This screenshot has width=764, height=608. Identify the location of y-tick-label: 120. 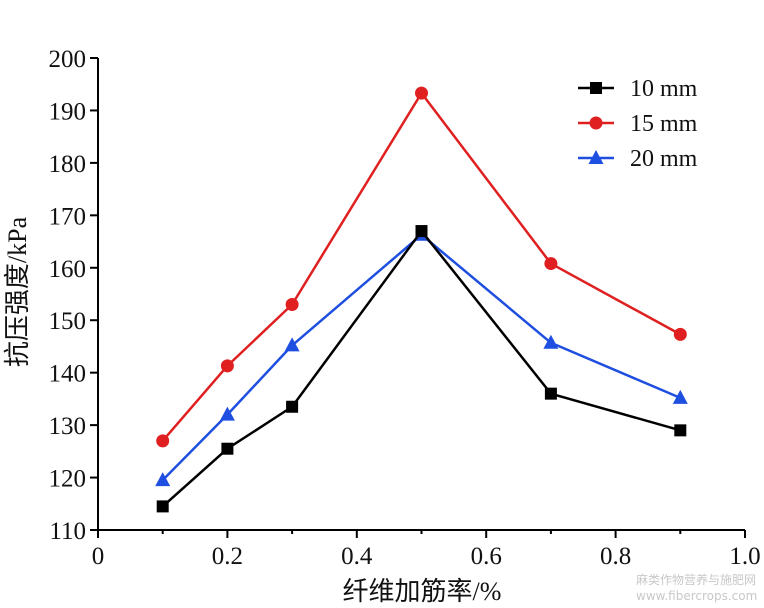
(68, 479).